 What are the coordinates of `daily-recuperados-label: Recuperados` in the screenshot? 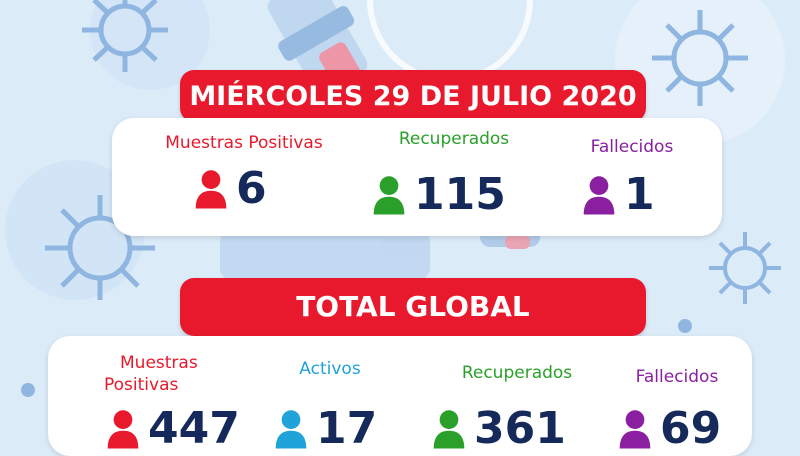 It's located at (454, 139).